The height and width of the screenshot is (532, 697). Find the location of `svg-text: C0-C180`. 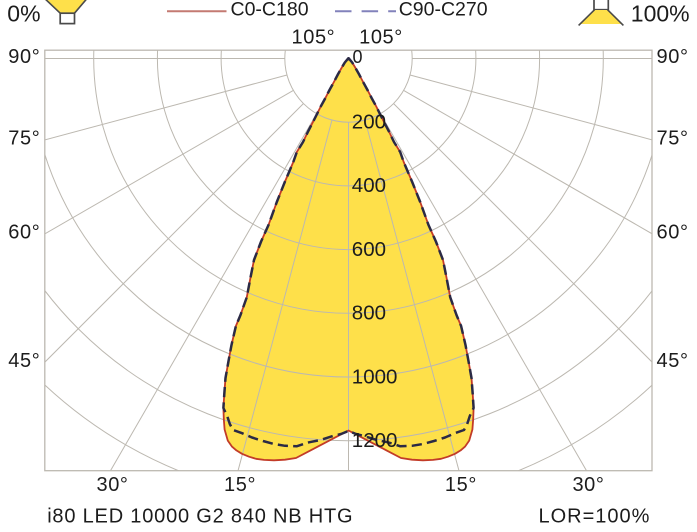

svg-text: C0-C180 is located at coordinates (270, 10).